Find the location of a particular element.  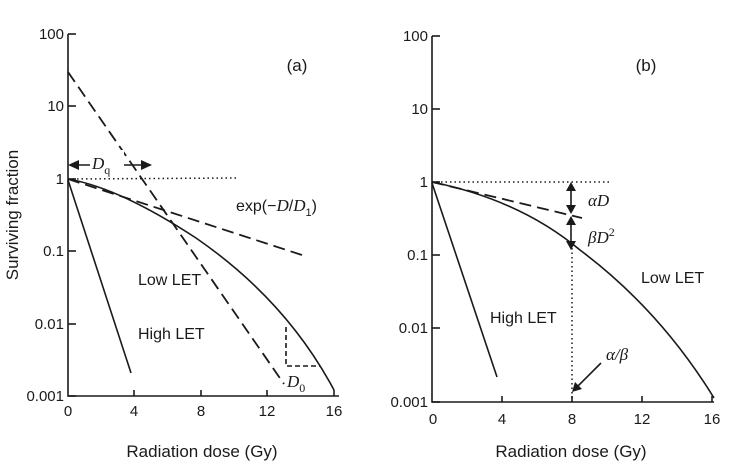

dose-component-arrows is located at coordinates (584, 287).